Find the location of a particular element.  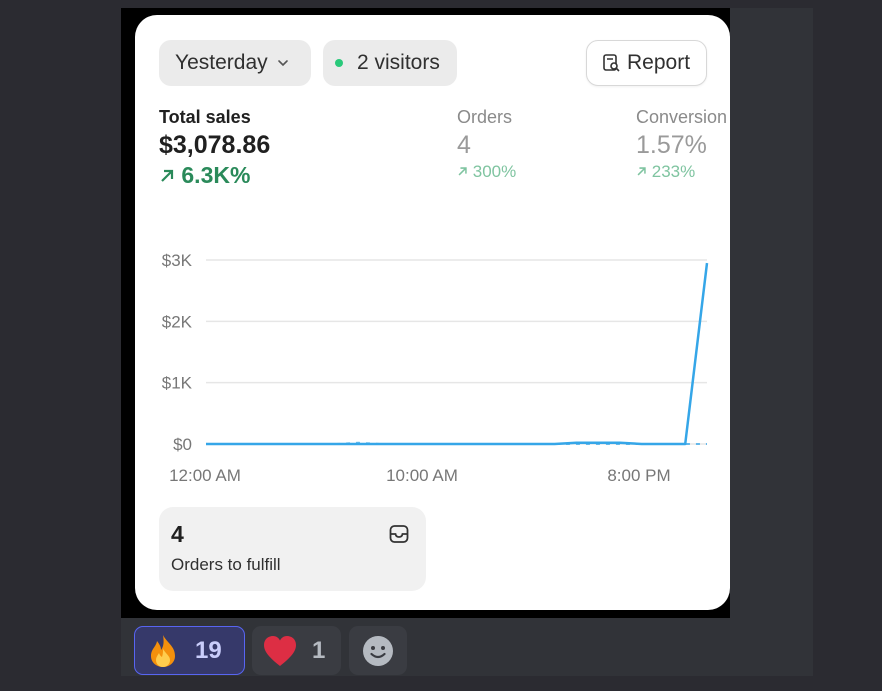

metric-change: 6.3K% is located at coordinates (214, 175).